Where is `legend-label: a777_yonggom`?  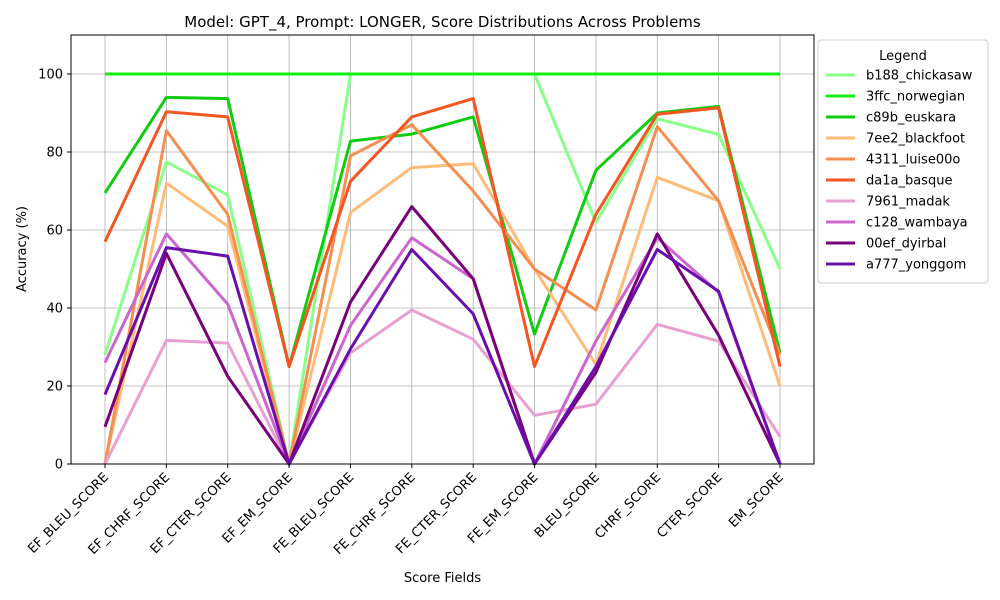 legend-label: a777_yonggom is located at coordinates (916, 265).